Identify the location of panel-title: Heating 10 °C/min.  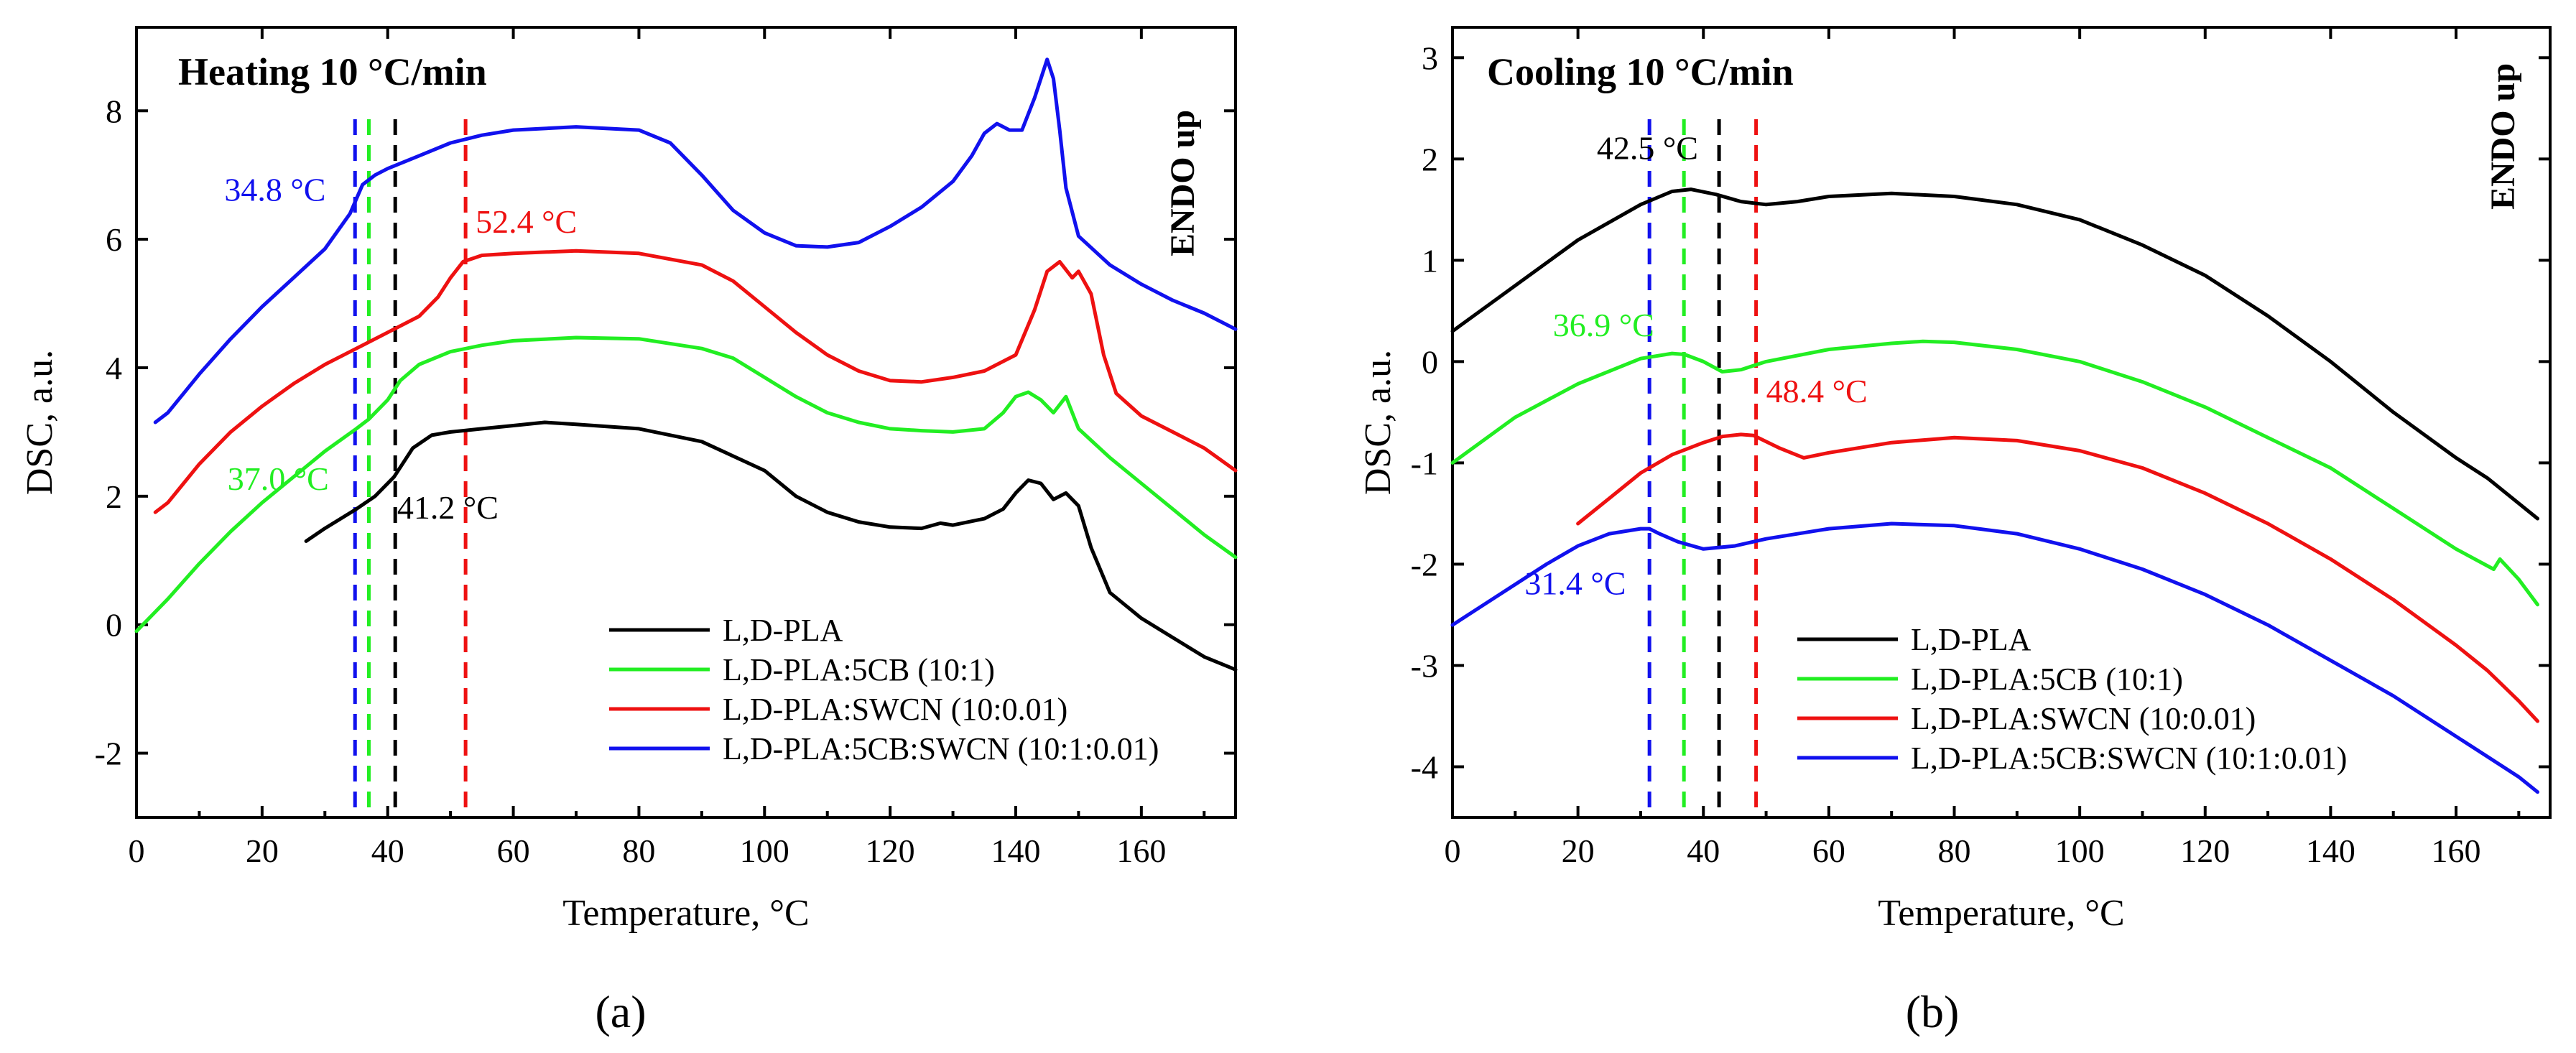
(332, 71).